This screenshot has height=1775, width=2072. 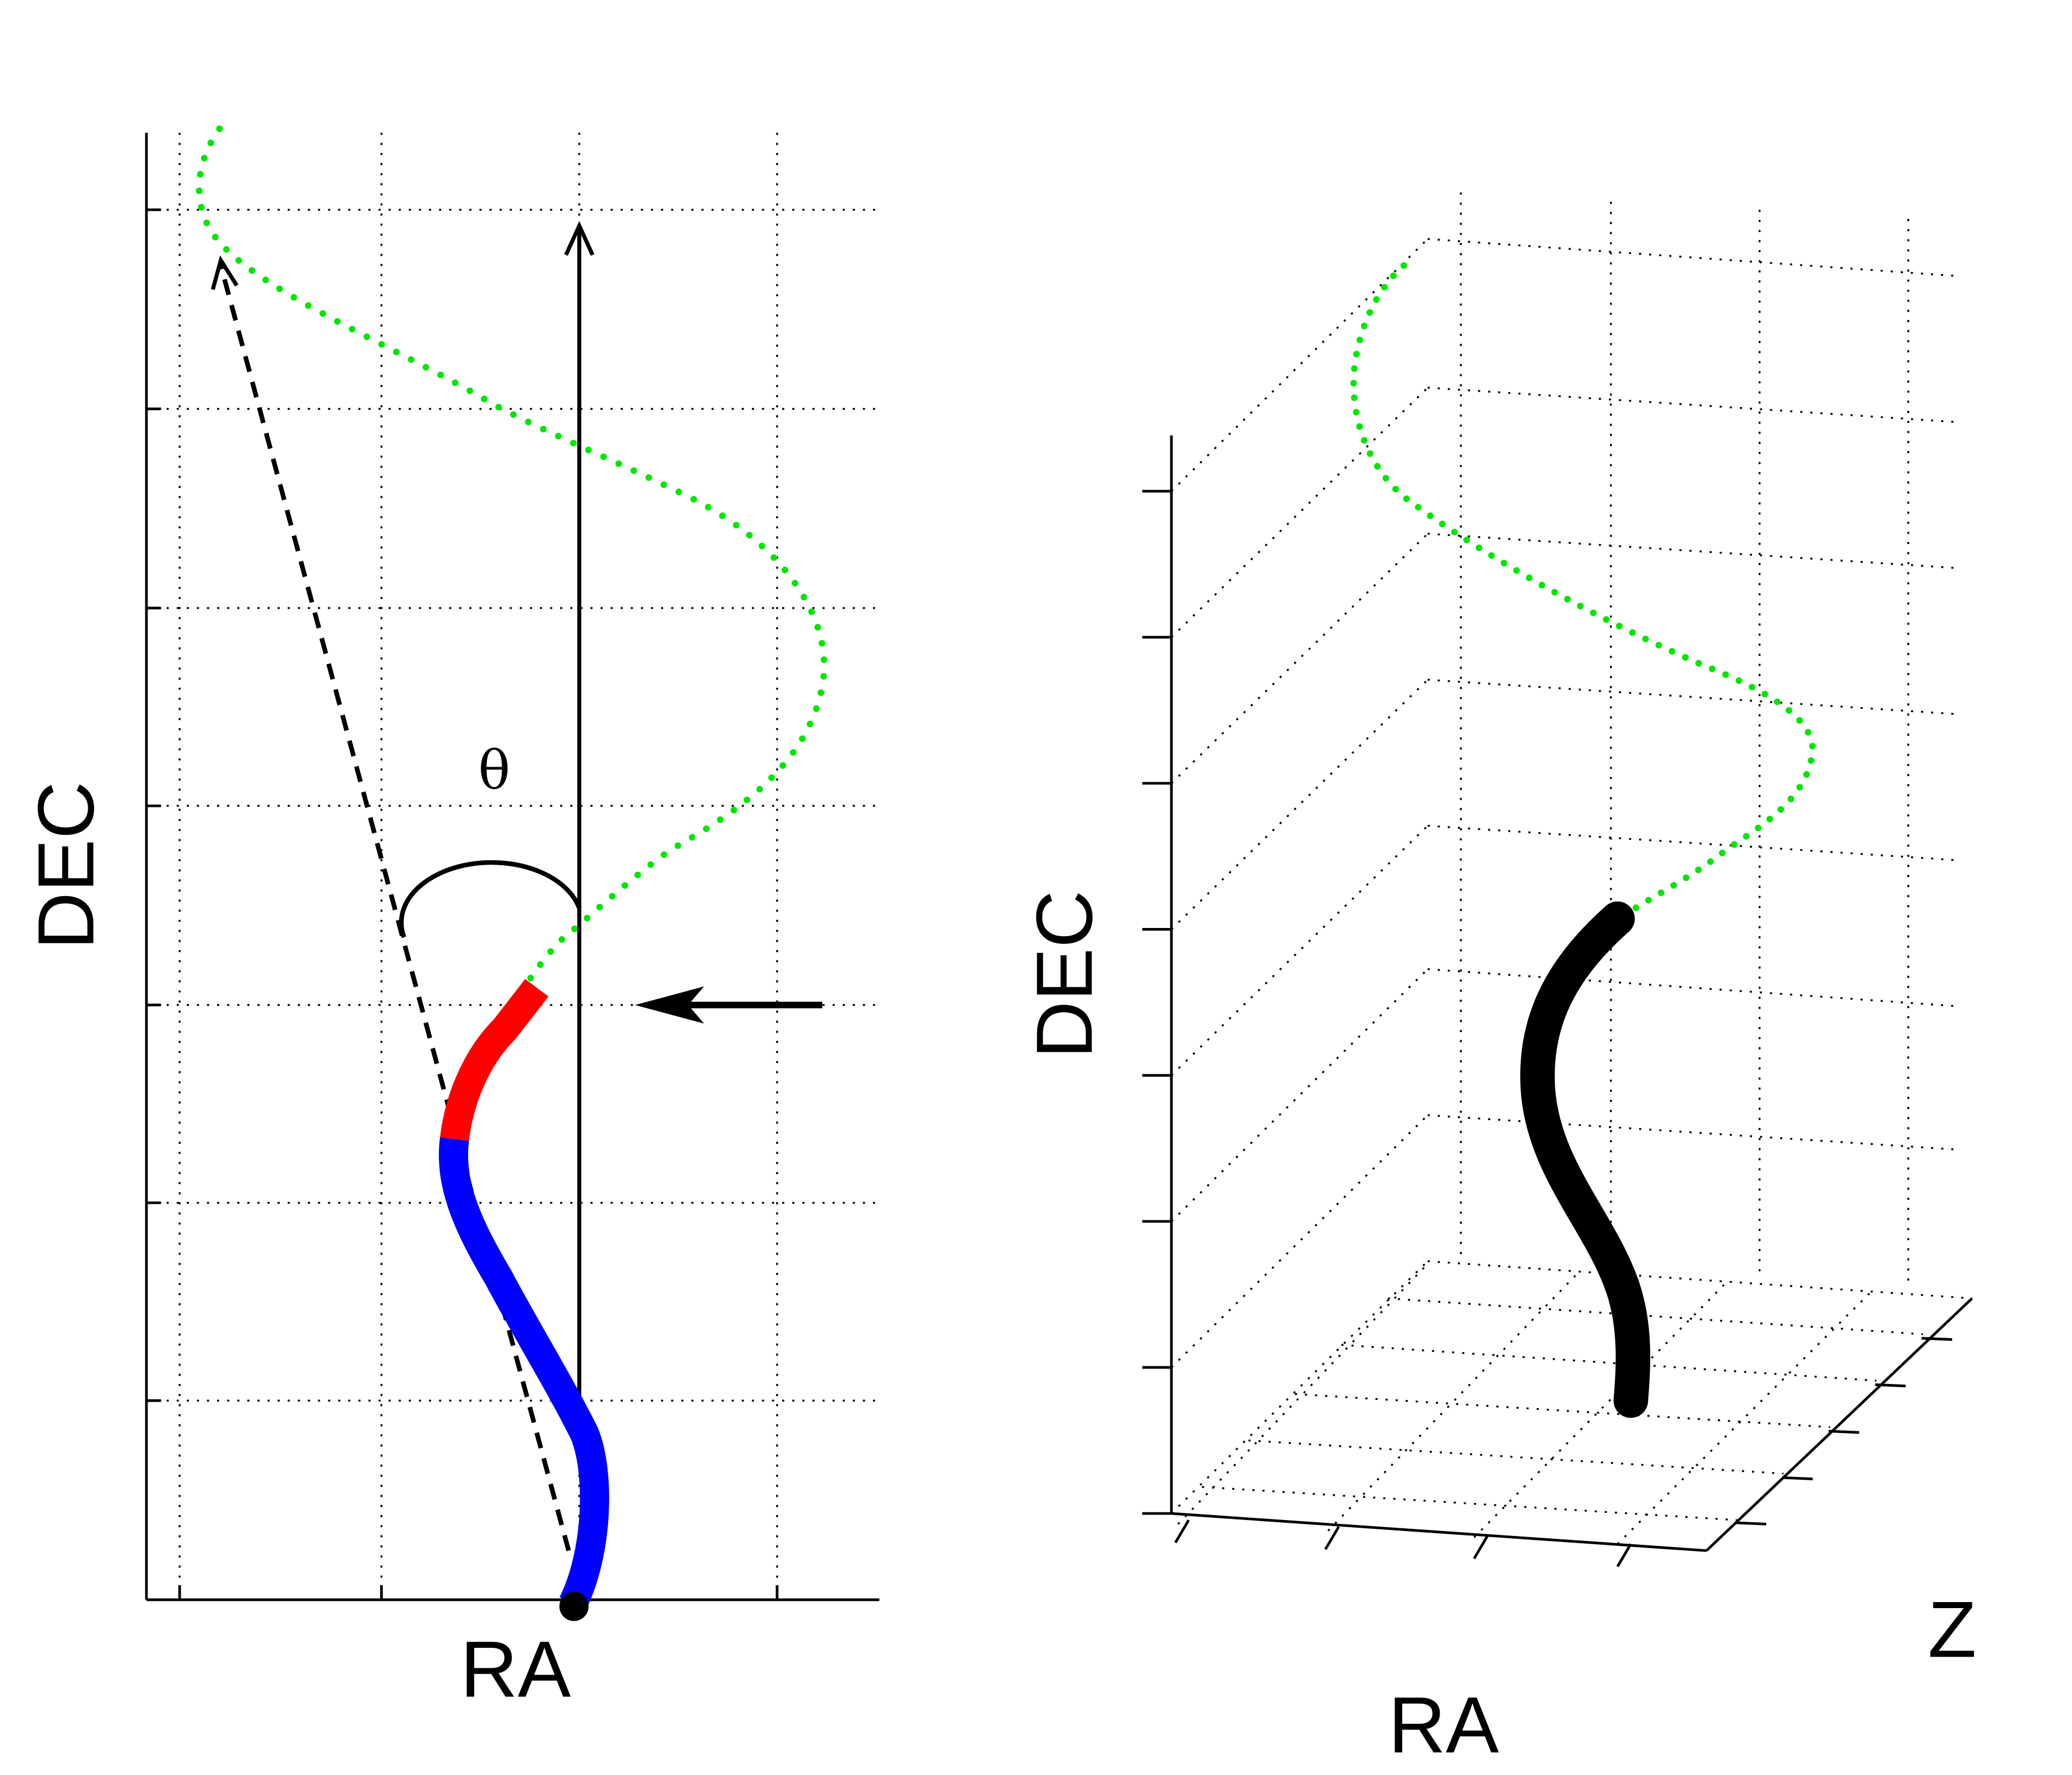 What do you see at coordinates (523, 1373) in the screenshot?
I see `blue-segment` at bounding box center [523, 1373].